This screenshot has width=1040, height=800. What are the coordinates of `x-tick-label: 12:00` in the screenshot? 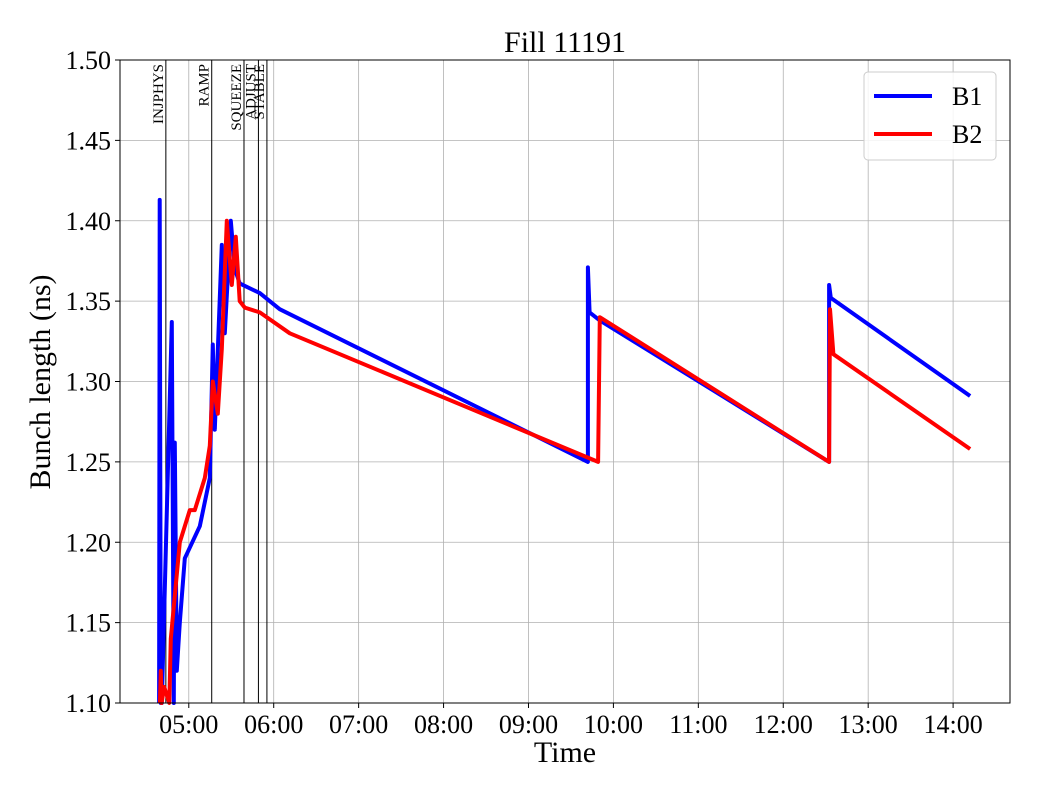 It's located at (783, 724).